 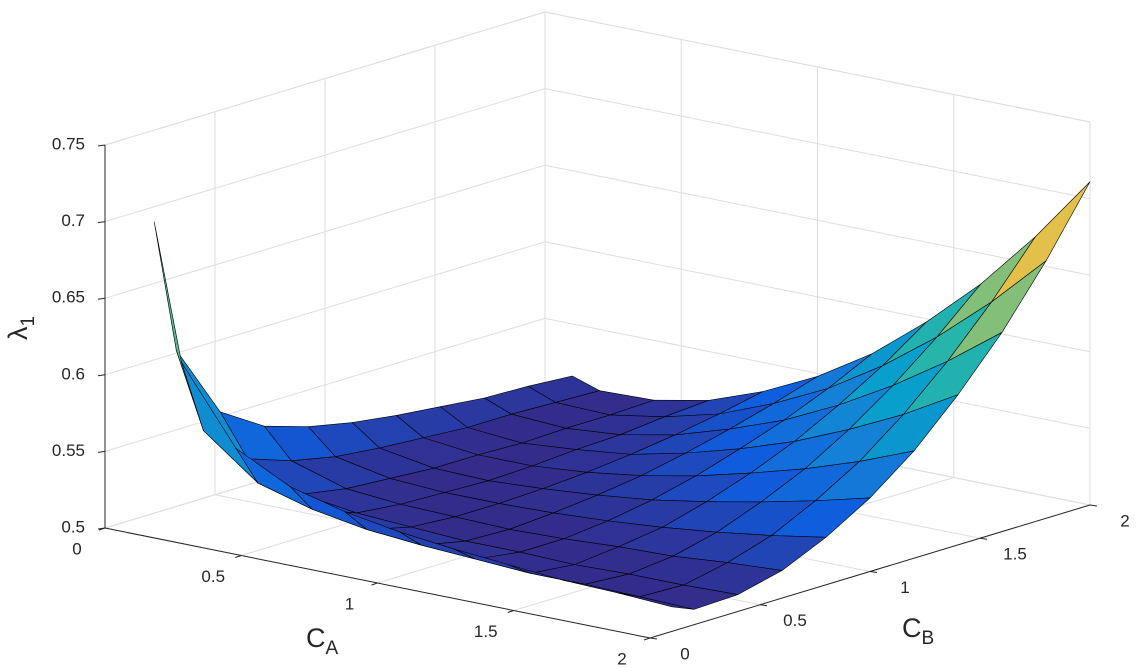 What do you see at coordinates (73, 526) in the screenshot?
I see `z-tick-label: 0.5` at bounding box center [73, 526].